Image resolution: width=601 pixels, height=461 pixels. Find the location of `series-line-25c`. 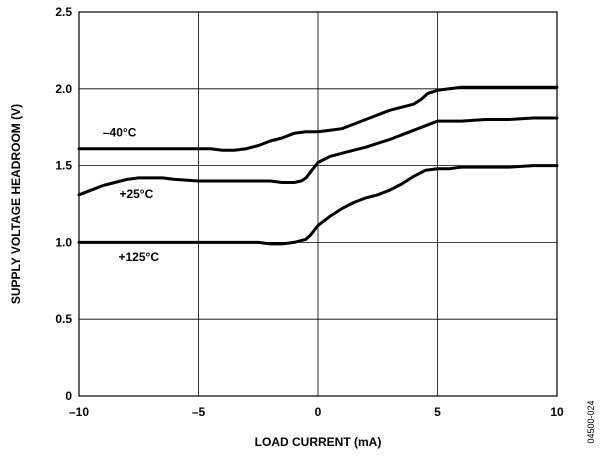

series-line-25c is located at coordinates (318, 156).